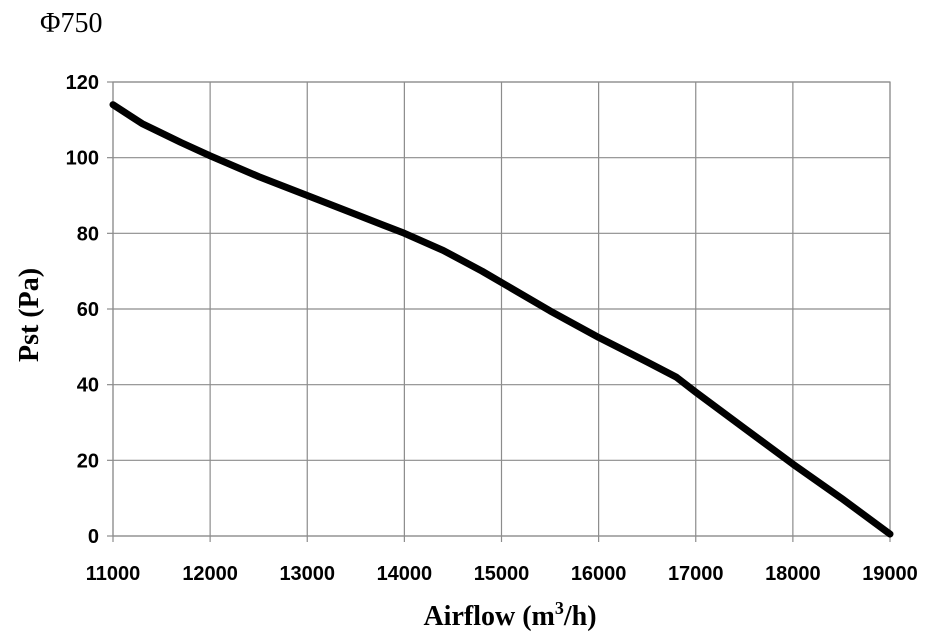 This screenshot has width=942, height=637. I want to click on x-axis-label-sup: 3, so click(559, 608).